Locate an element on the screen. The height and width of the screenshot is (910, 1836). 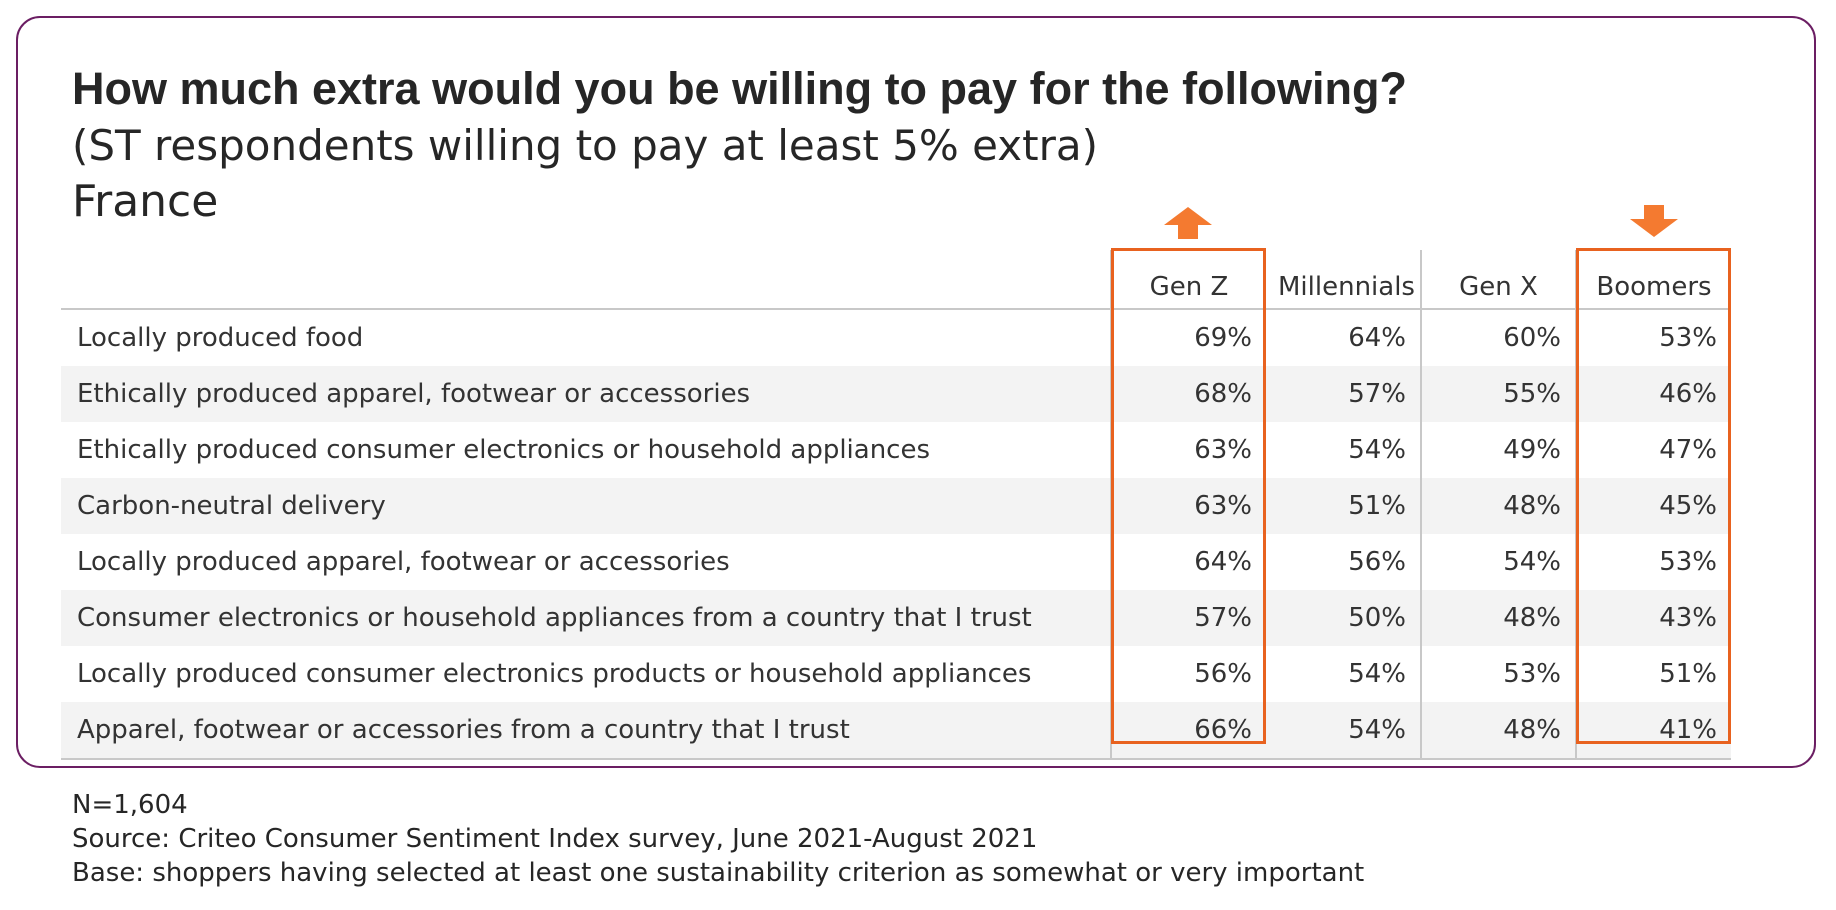
cell-gen-z: 56% is located at coordinates (1188, 674).